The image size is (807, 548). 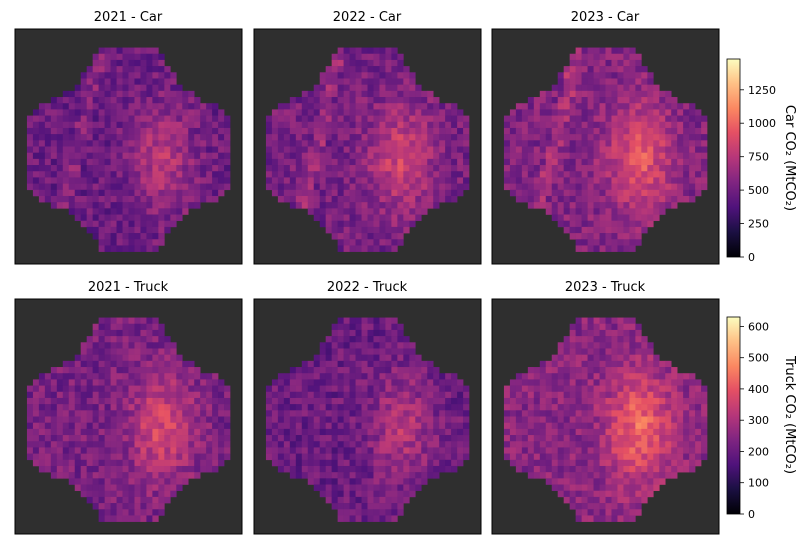 I want to click on colorbar-tick-label: 1250, so click(x=762, y=90).